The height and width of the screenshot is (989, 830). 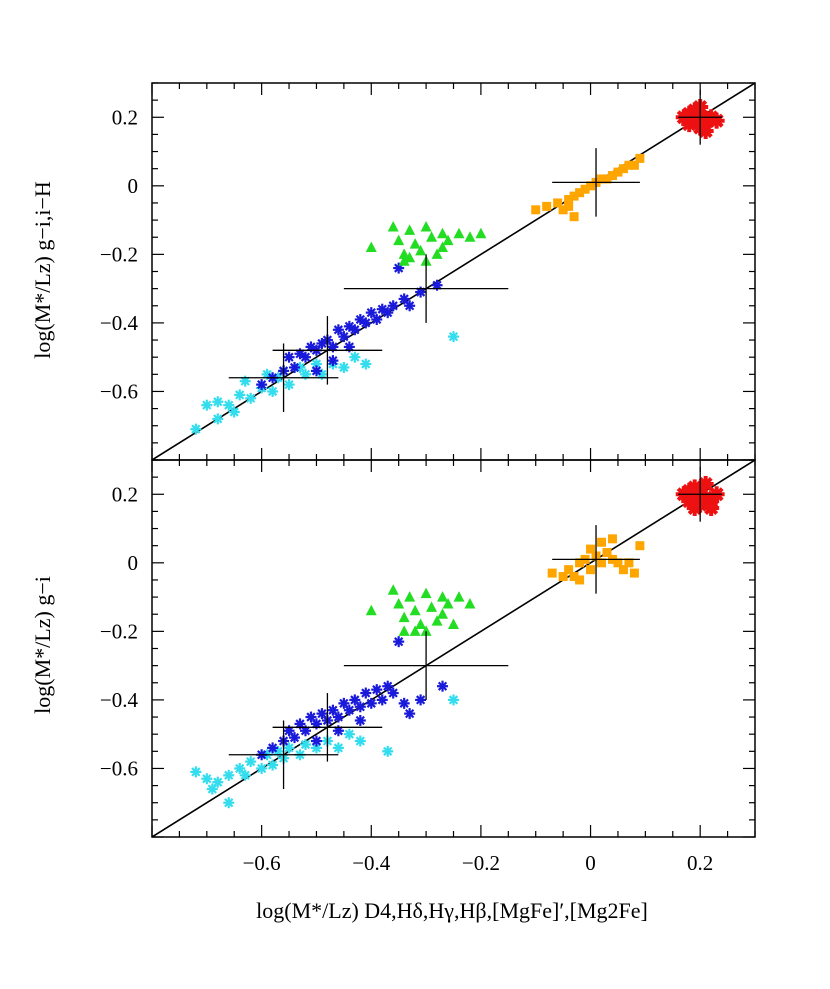 I want to click on bottom-xlabel: log(M*/Lz) D4,Hδ,Hγ,Hβ,[MgFe]′,[Mg2Fe], so click(x=452, y=910).